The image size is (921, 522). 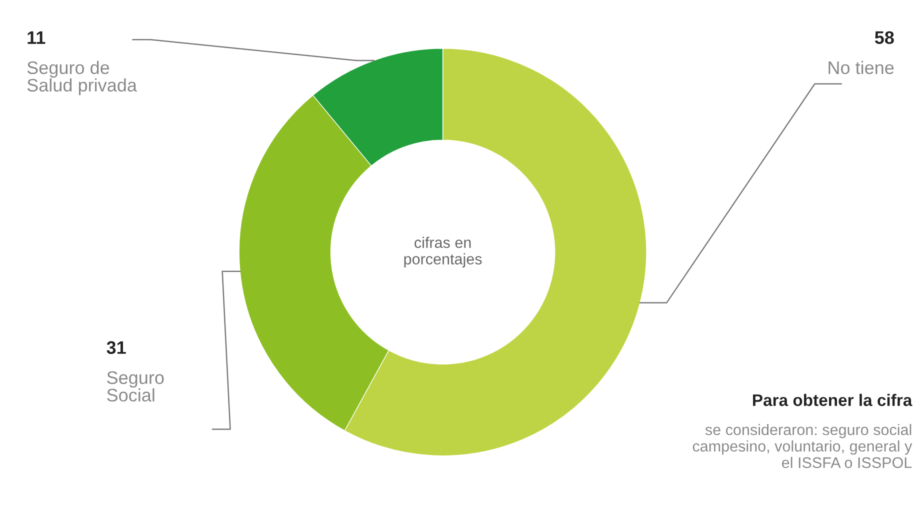 I want to click on data-label: 31, so click(x=116, y=347).